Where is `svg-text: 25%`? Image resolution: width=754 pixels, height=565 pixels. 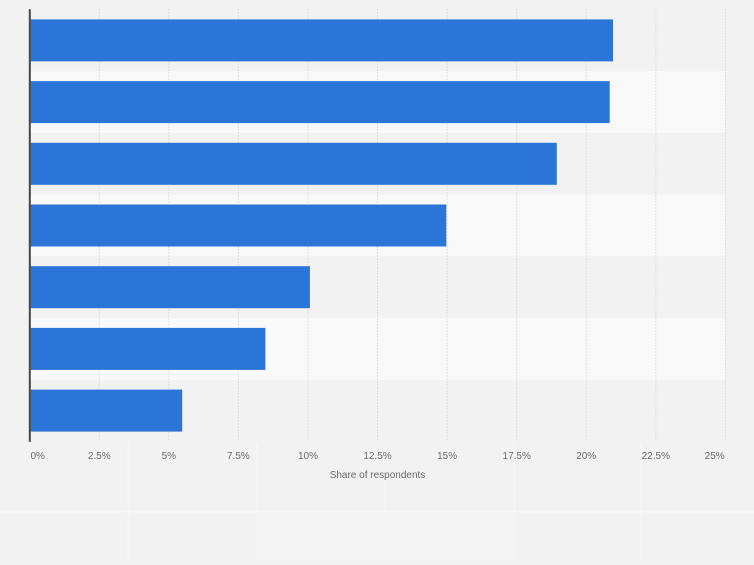
svg-text: 25% is located at coordinates (715, 456).